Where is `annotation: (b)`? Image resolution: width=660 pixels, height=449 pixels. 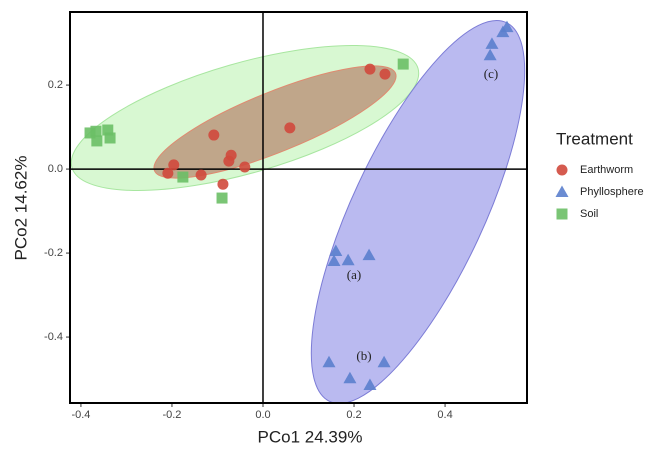 annotation: (b) is located at coordinates (363, 355).